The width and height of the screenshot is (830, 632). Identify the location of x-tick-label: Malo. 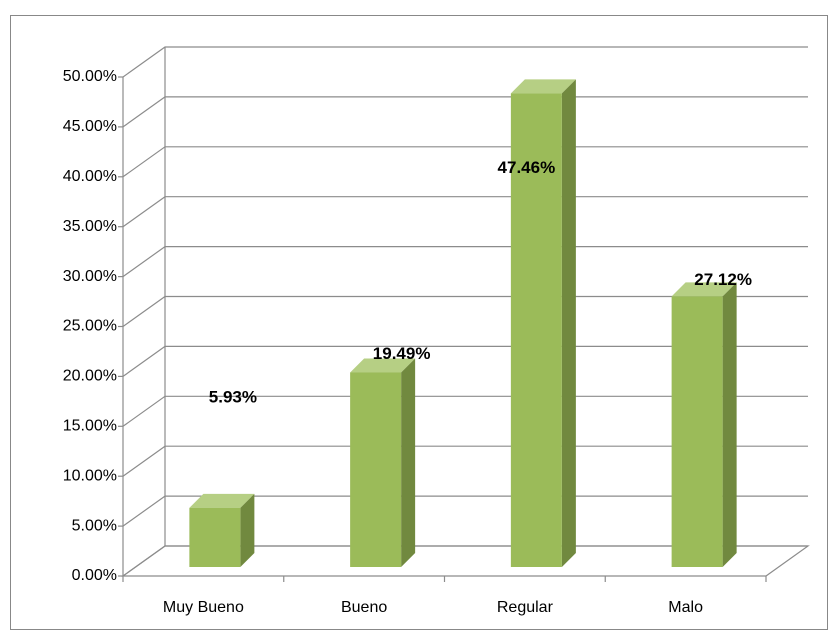
(685, 607).